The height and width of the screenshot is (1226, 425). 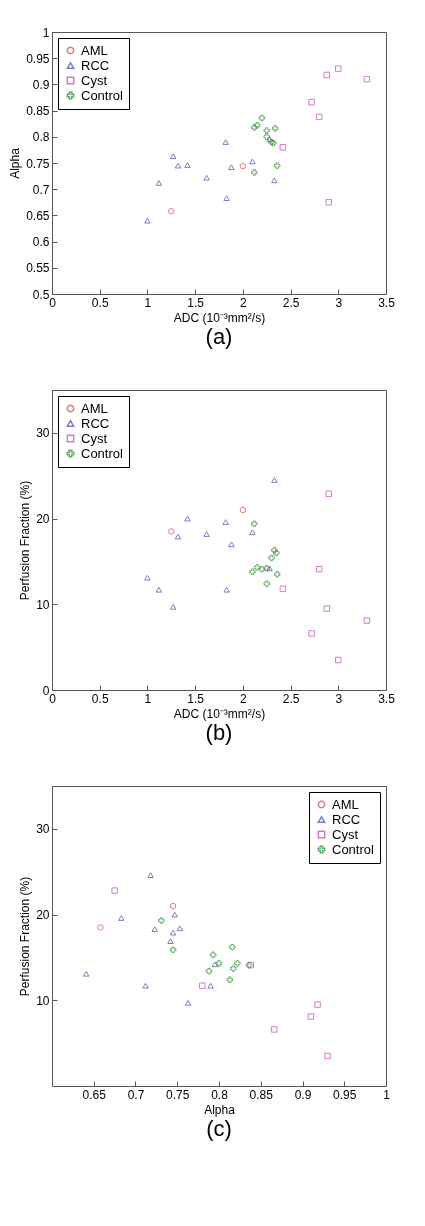 I want to click on legend-label: Cyst, so click(x=94, y=438).